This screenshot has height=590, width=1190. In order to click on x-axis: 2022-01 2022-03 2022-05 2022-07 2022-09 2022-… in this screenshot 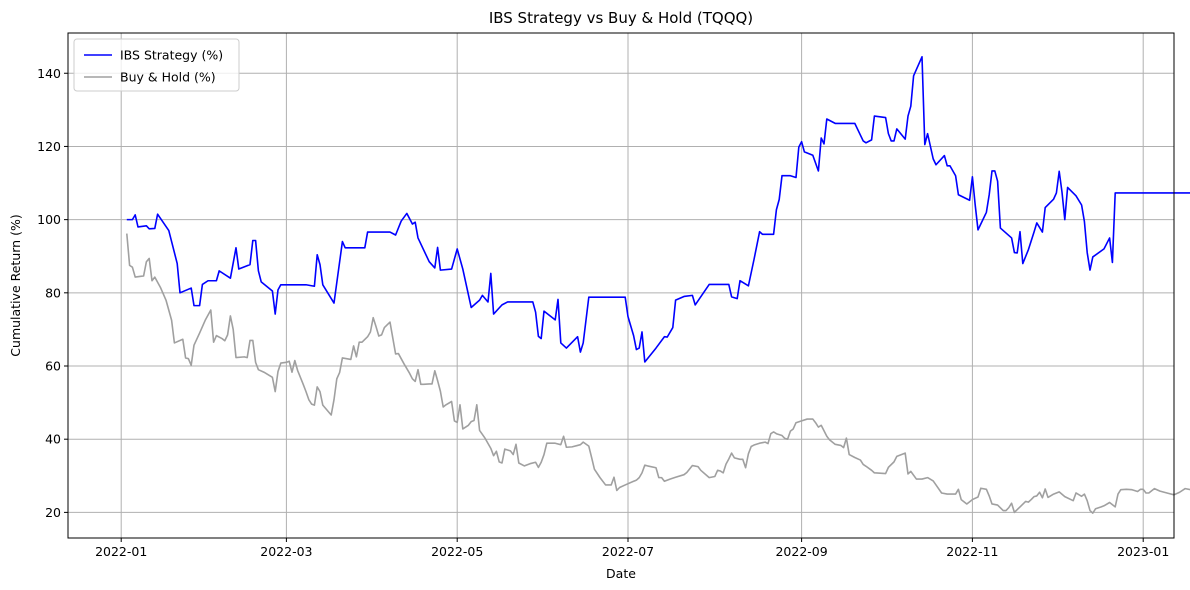, I will do `click(632, 548)`.